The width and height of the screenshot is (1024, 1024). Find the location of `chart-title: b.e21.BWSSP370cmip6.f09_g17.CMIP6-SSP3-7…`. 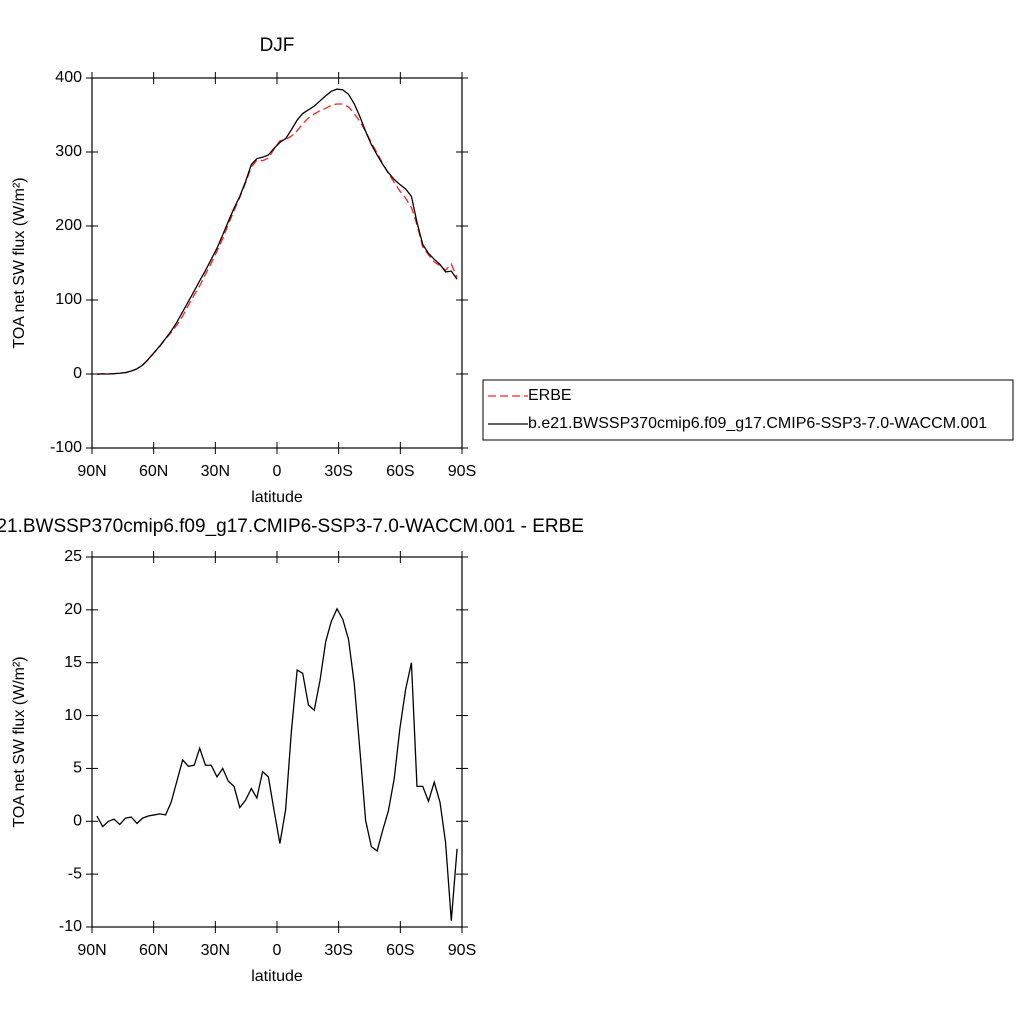

chart-title: b.e21.BWSSP370cmip6.f09_g17.CMIP6-SSP3-7… is located at coordinates (292, 526).